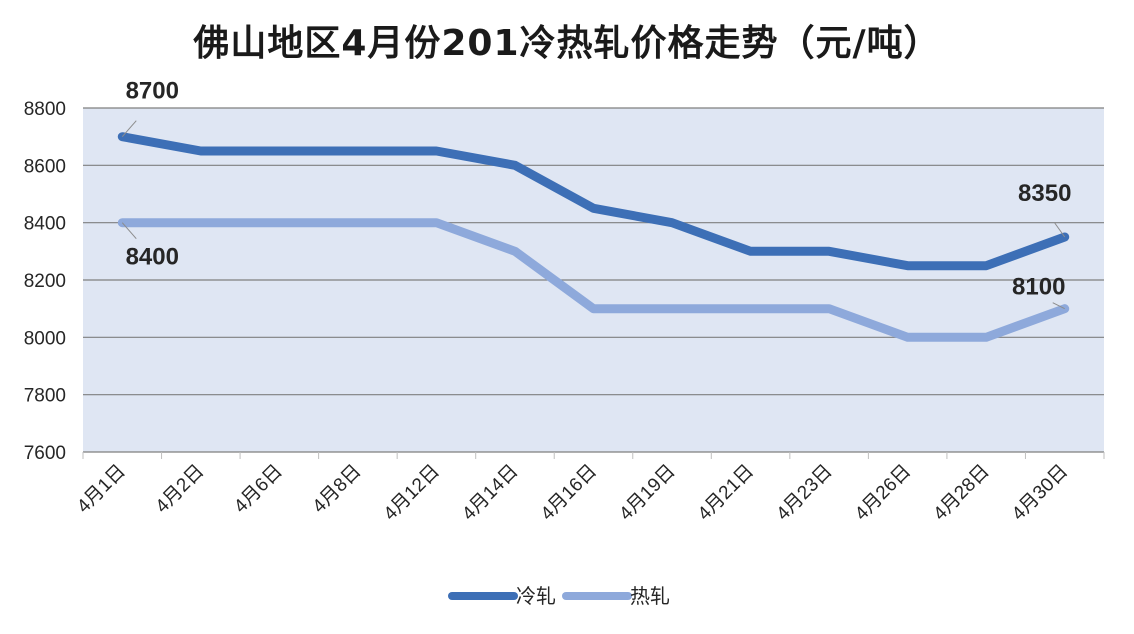 Image resolution: width=1134 pixels, height=634 pixels. Describe the element at coordinates (490, 493) in the screenshot. I see `x-tick-label: 4月14日` at that location.